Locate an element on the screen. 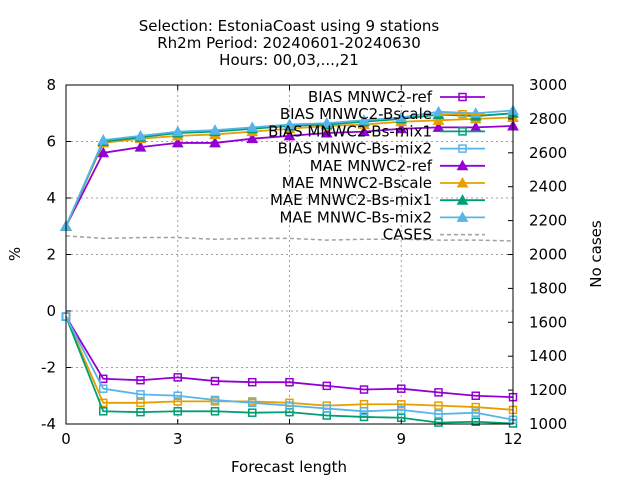  legend-item-mae-mnwc2-bscale: MAE MNWC2-Bscale is located at coordinates (383, 183).